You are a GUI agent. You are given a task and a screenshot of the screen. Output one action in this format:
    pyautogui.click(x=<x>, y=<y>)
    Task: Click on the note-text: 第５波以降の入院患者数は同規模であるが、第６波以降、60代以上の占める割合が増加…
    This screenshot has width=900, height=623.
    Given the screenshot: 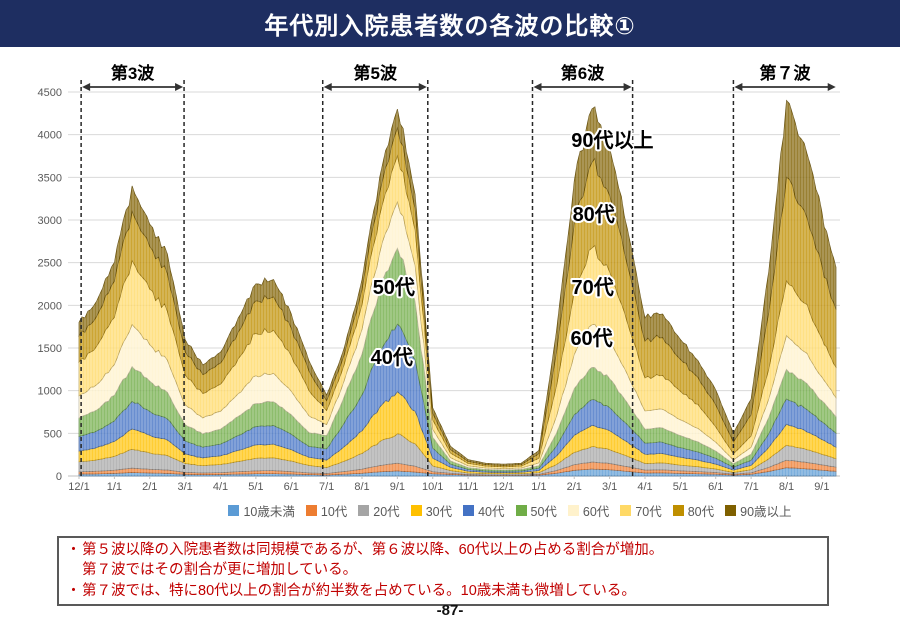 What is the action you would take?
    pyautogui.click(x=373, y=550)
    